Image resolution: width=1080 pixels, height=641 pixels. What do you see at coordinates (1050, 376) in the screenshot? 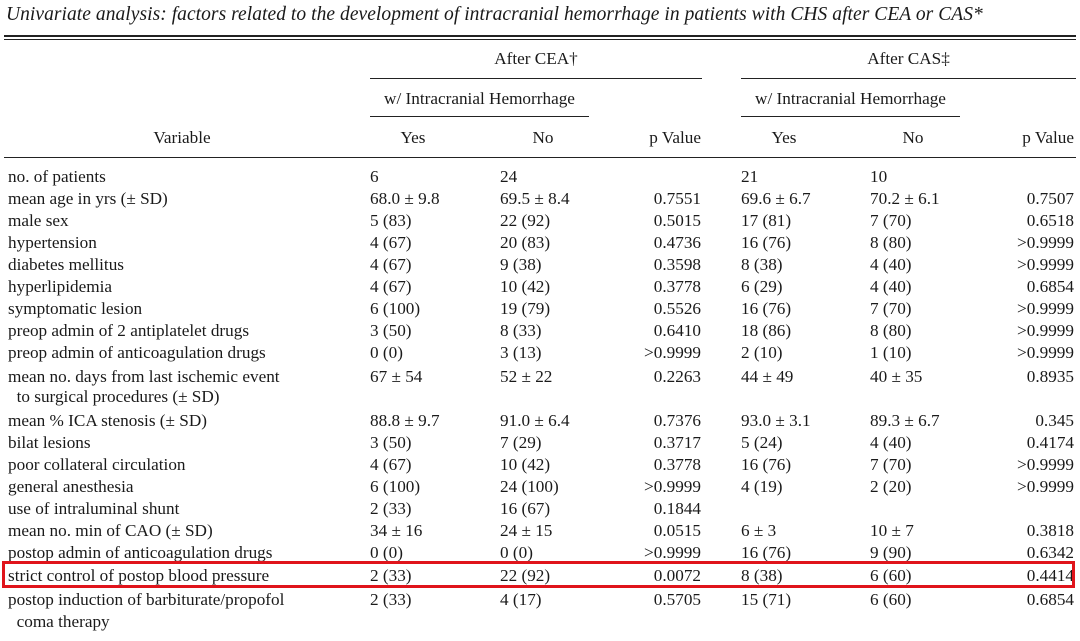
I see `cell-cas-p: 0.8935` at bounding box center [1050, 376].